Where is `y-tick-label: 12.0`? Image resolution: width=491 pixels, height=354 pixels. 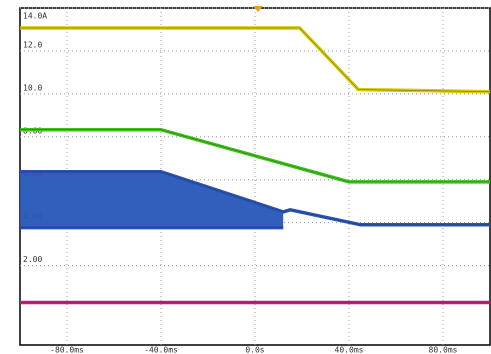
y-tick-label: 12.0 is located at coordinates (32, 44).